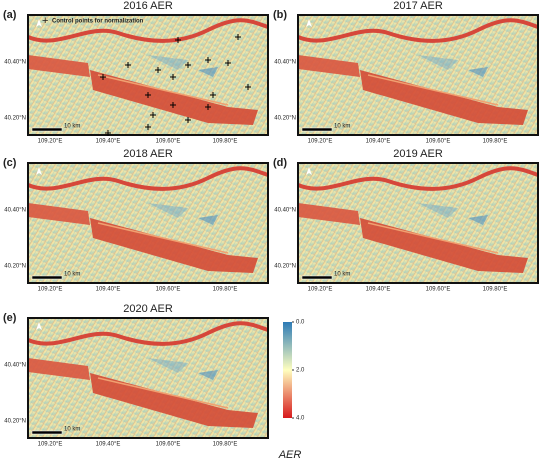  I want to click on legend-marker: +, so click(45, 21).